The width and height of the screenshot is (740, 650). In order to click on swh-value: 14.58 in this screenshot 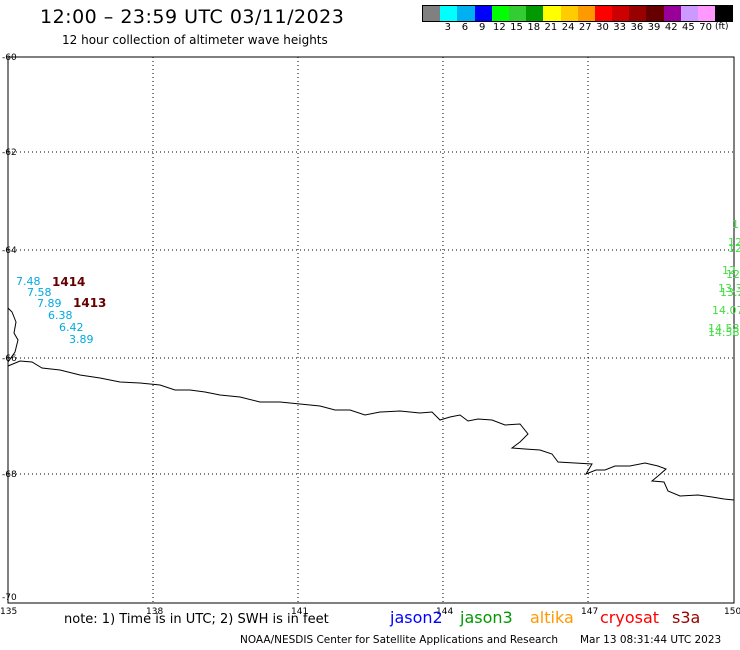, I will do `click(724, 332)`.